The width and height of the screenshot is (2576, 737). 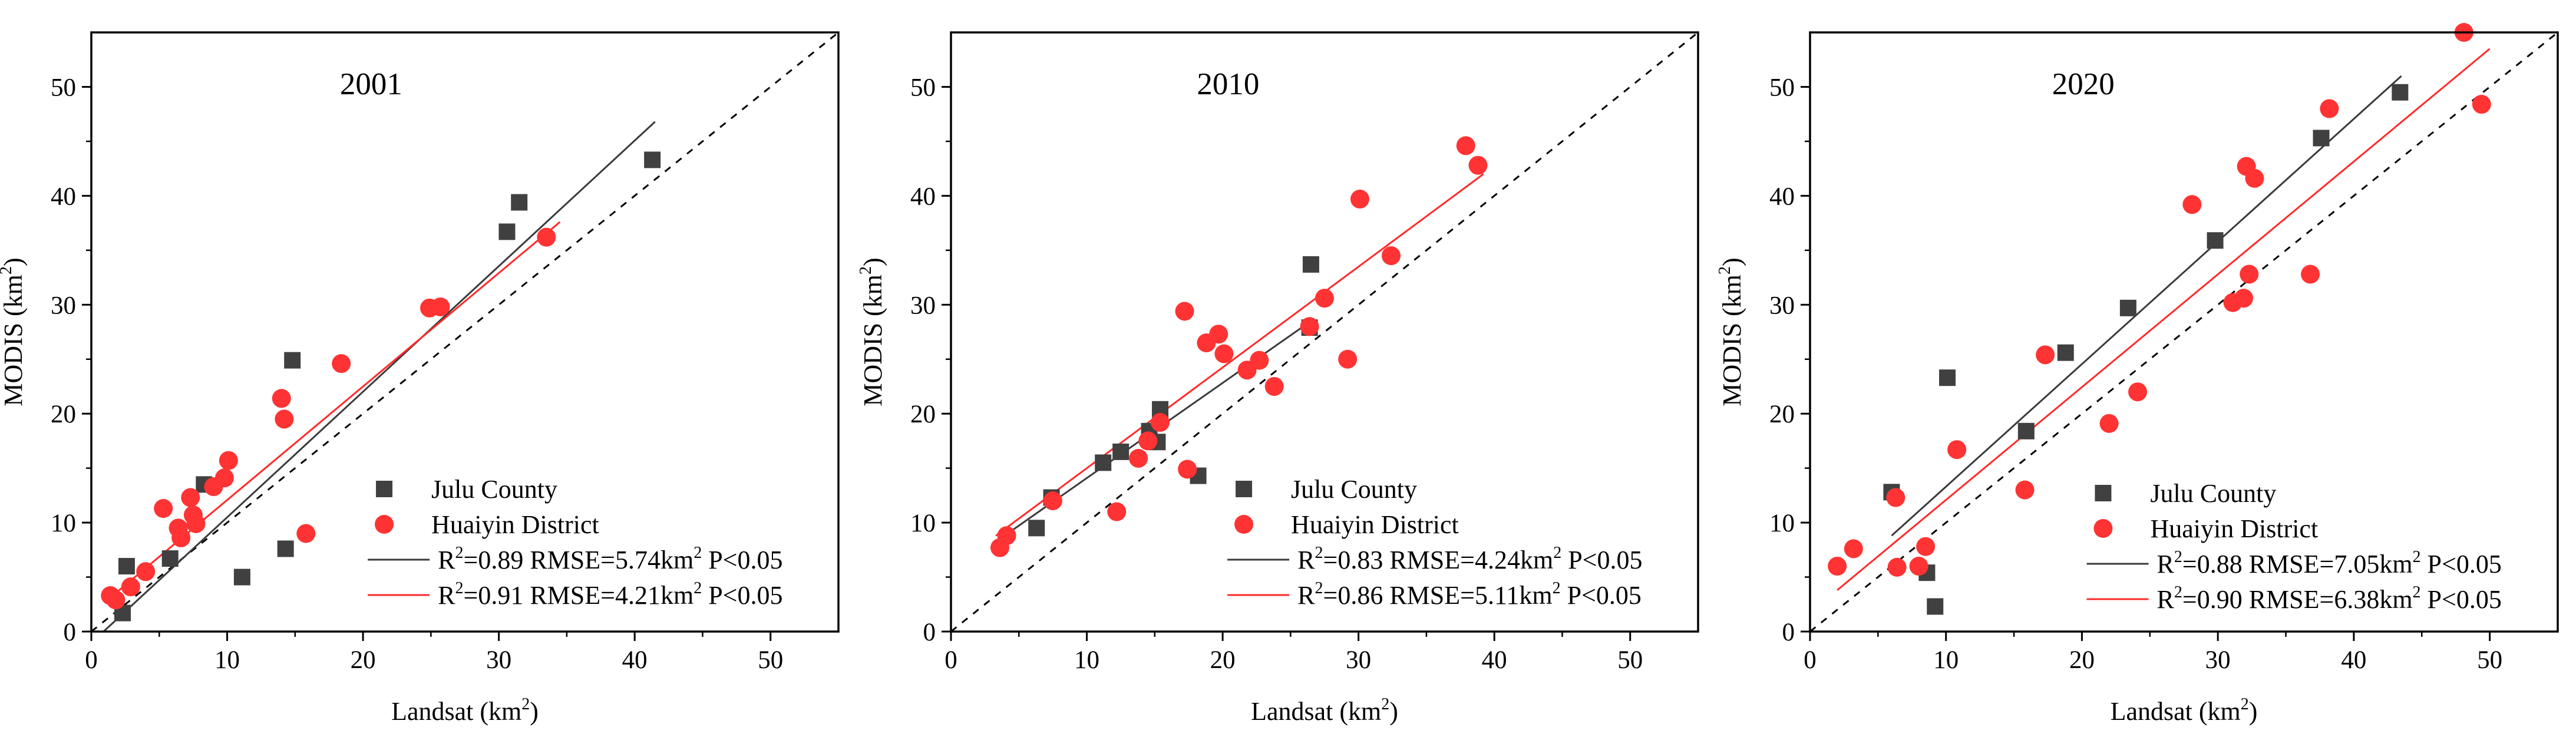 I want to click on legend-huaiyin-stats: R2=0.90 RMSE=6.38km2 P<0.05, so click(x=2329, y=598).